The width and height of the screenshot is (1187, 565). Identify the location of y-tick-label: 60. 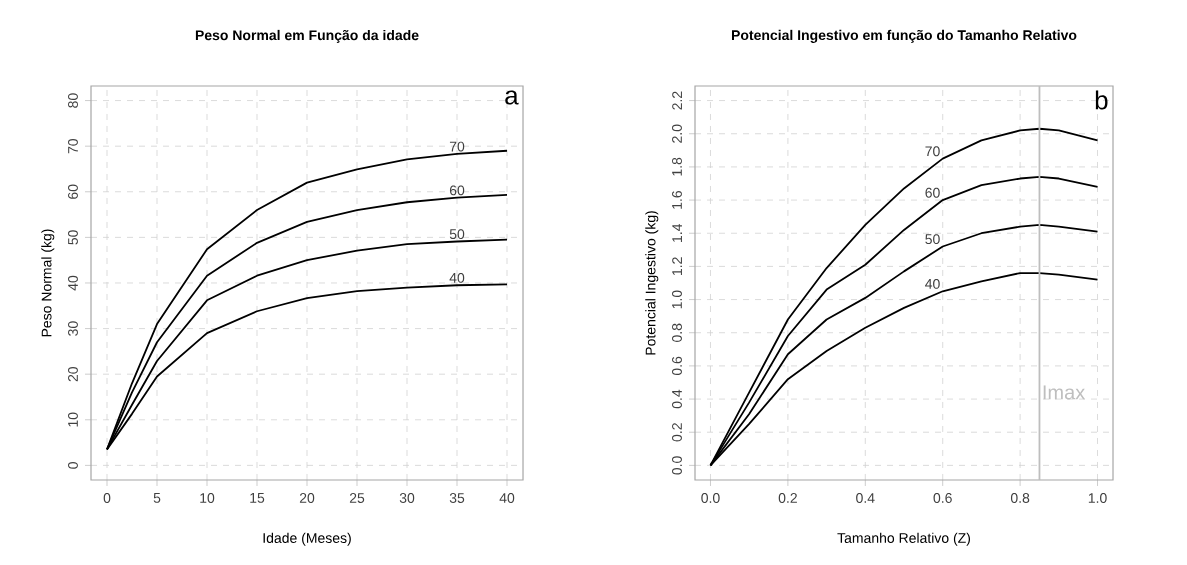
(73, 191).